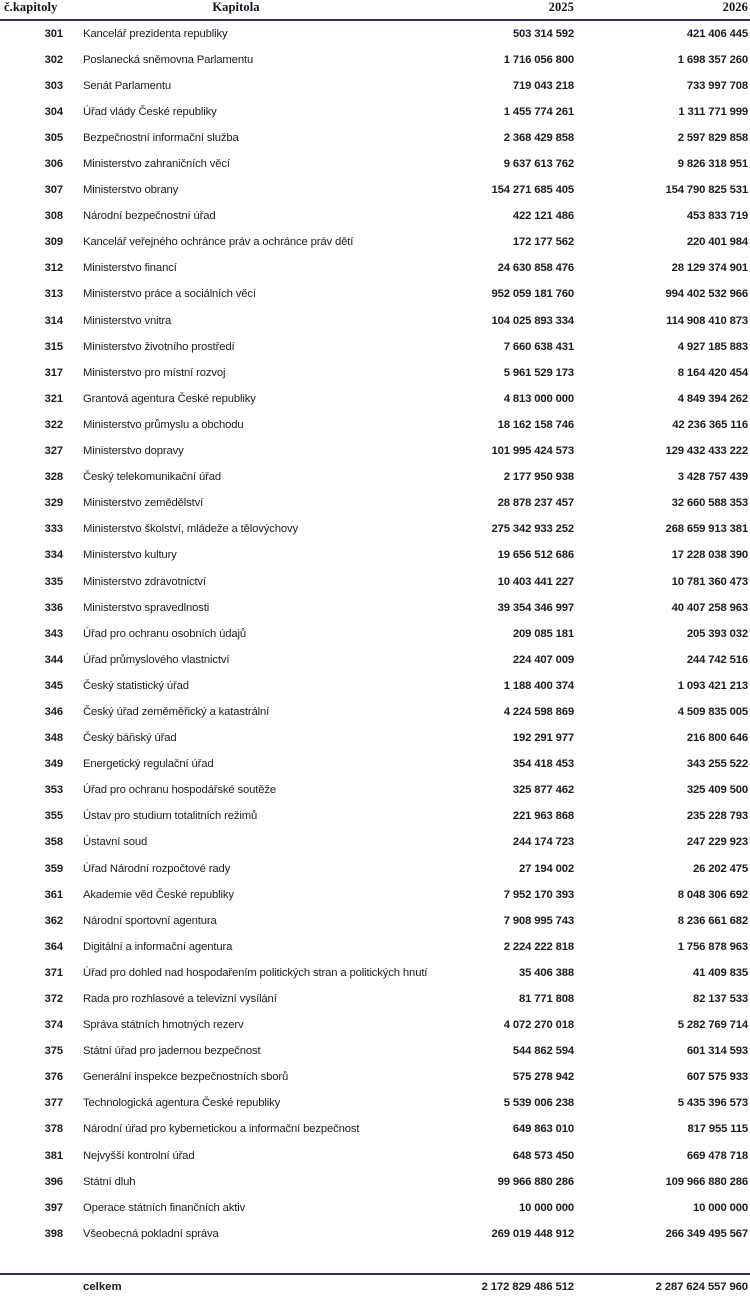  I want to click on value-2026-cell: 154 790 825 531, so click(668, 190).